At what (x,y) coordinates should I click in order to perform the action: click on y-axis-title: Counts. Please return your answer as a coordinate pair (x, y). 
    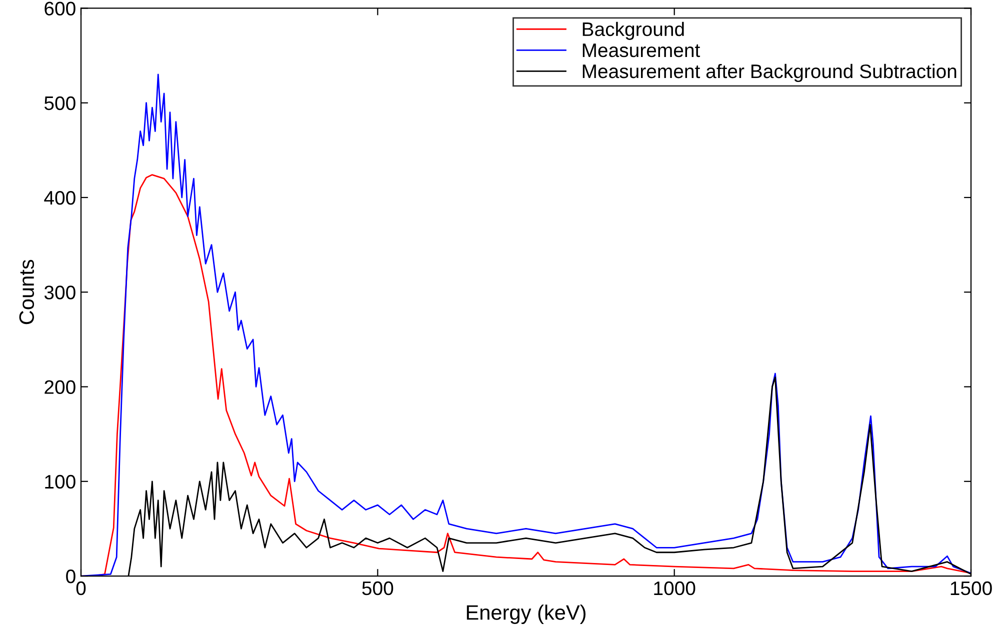
    Looking at the image, I should click on (26, 292).